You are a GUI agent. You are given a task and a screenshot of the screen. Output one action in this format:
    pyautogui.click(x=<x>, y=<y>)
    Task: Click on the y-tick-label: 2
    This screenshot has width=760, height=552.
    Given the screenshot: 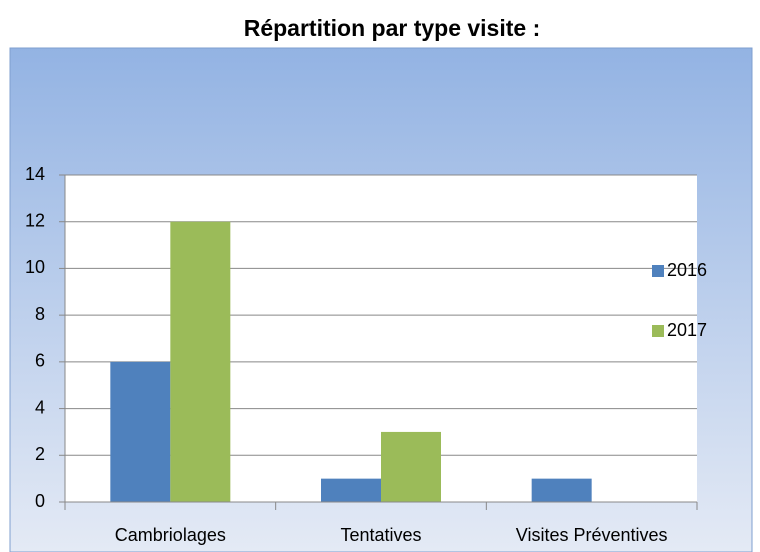 What is the action you would take?
    pyautogui.click(x=40, y=454)
    